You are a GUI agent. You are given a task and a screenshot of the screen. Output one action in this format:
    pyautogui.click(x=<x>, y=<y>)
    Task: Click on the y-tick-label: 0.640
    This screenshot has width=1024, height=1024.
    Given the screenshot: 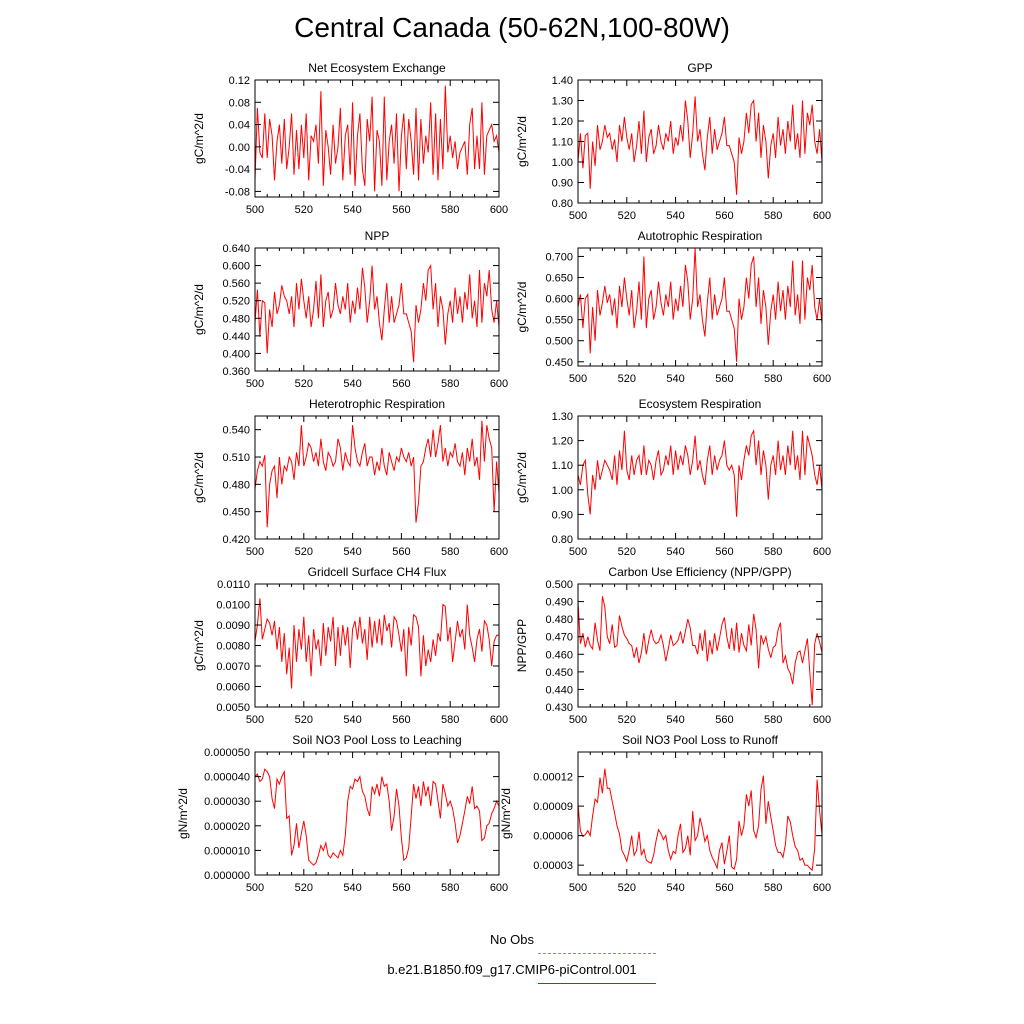 What is the action you would take?
    pyautogui.click(x=236, y=249)
    